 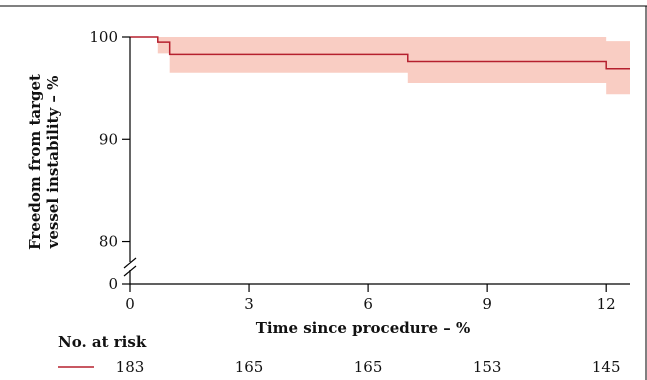 I want to click on y-axis-break-mark-upper, so click(x=130, y=263).